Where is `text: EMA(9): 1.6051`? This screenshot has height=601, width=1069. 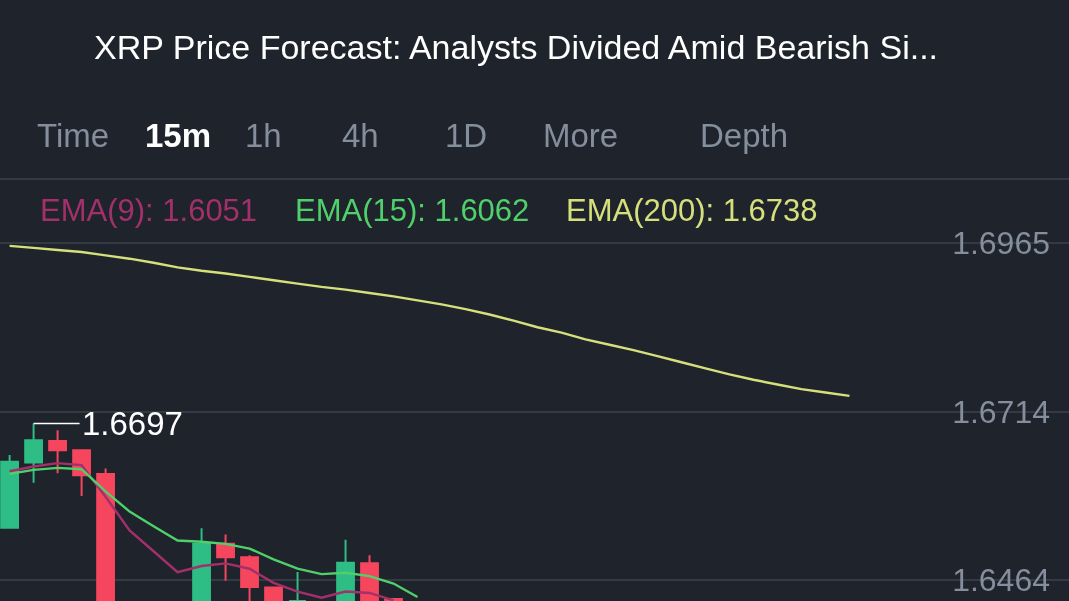
text: EMA(9): 1.6051 is located at coordinates (149, 210).